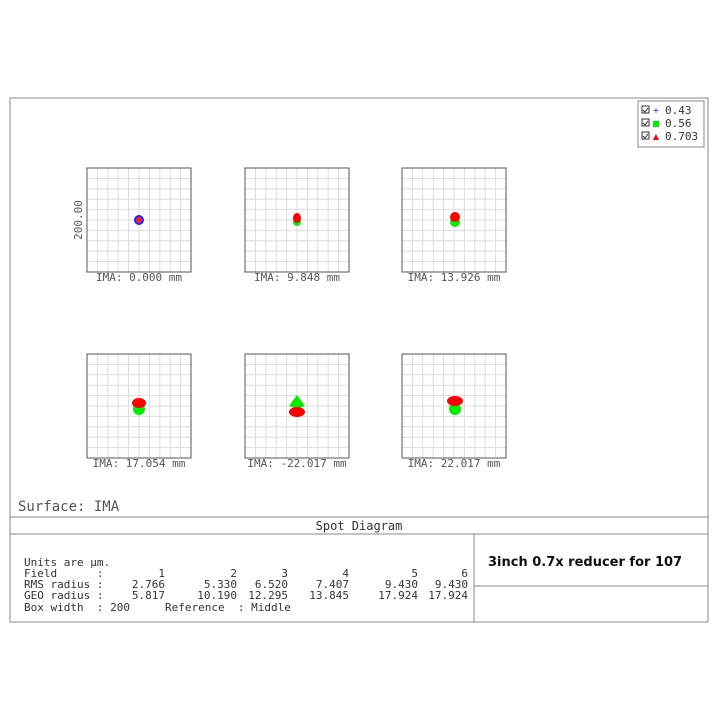 The width and height of the screenshot is (720, 720). I want to click on panel-label: IMA: -22.017 mm, so click(297, 463).